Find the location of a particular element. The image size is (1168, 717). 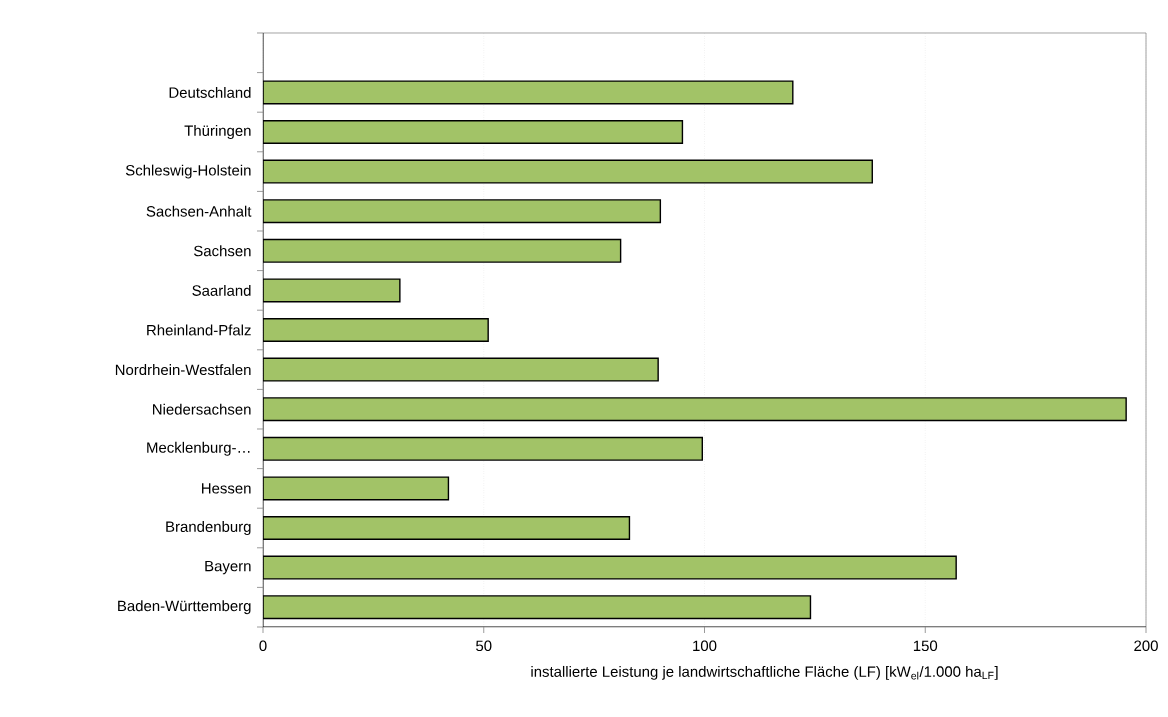

y-tick-label: Baden-Württemberg is located at coordinates (184, 607).